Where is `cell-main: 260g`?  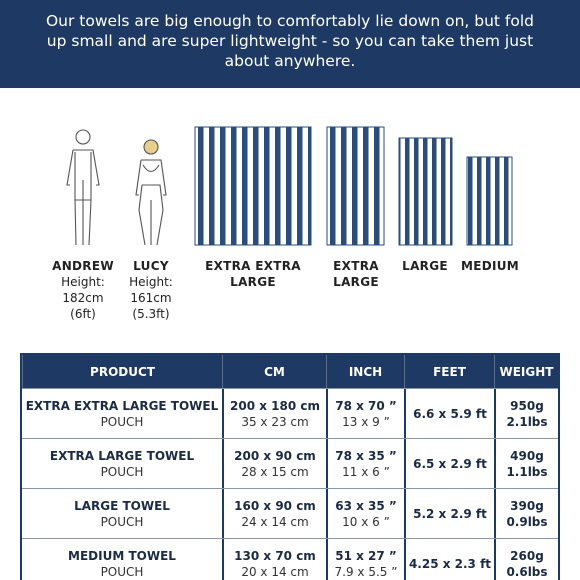
cell-main: 260g is located at coordinates (527, 555).